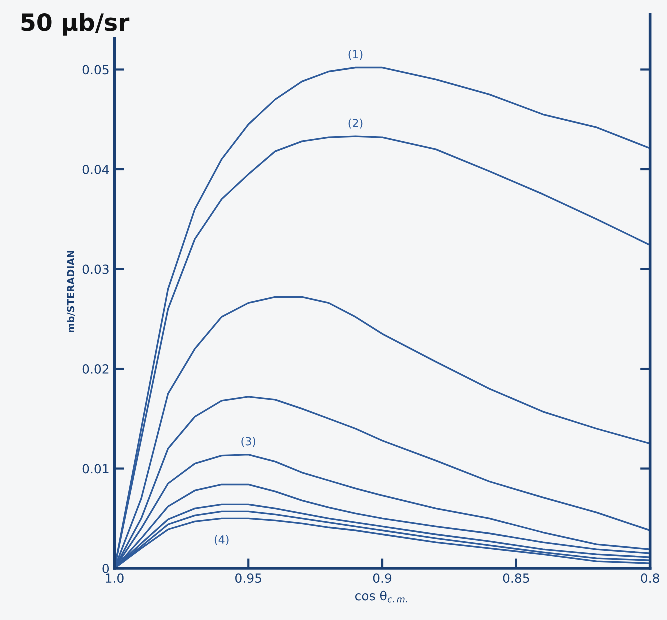 Image resolution: width=667 pixels, height=620 pixels. What do you see at coordinates (76, 24) in the screenshot?
I see `chart-title: 50 μb/sr` at bounding box center [76, 24].